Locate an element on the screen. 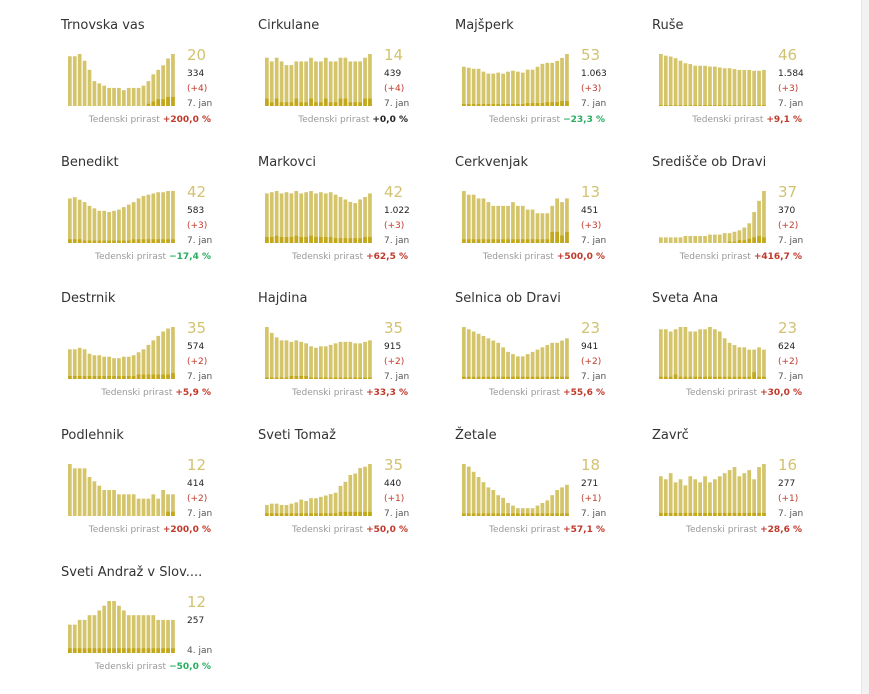 The image size is (869, 694). active-cases-value: 18 is located at coordinates (591, 465).